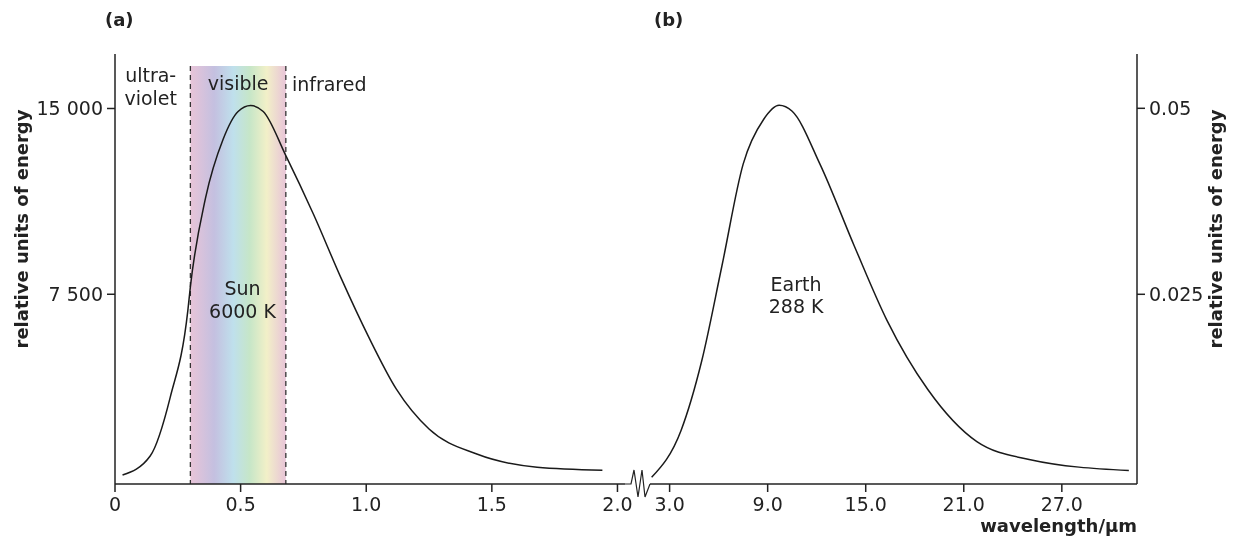  Describe the element at coordinates (75, 294) in the screenshot. I see `y-tick-label: 7 500` at that location.